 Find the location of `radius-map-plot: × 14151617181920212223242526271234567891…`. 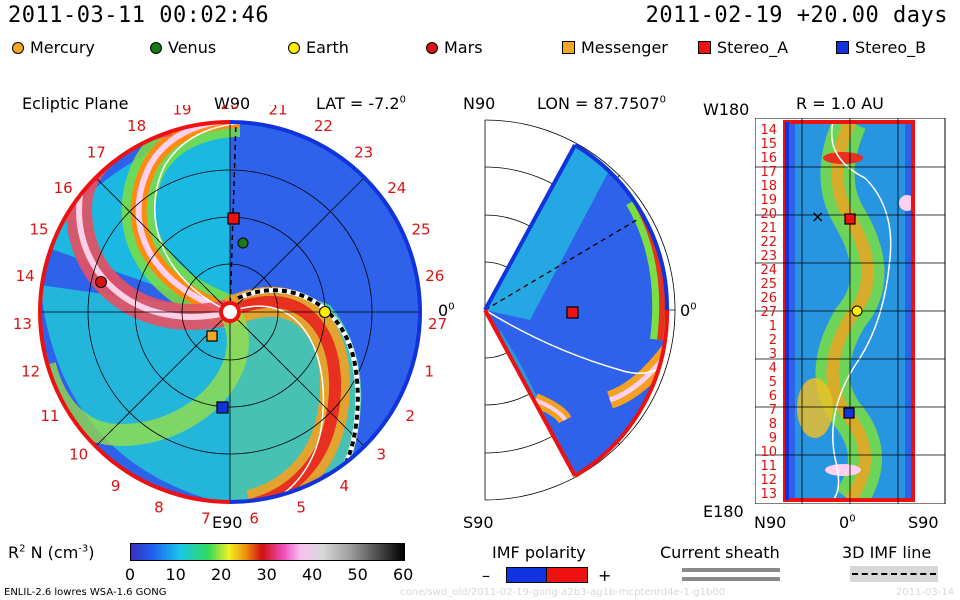

radius-map-plot: × 14151617181920212223242526271234567891… is located at coordinates (850, 311).